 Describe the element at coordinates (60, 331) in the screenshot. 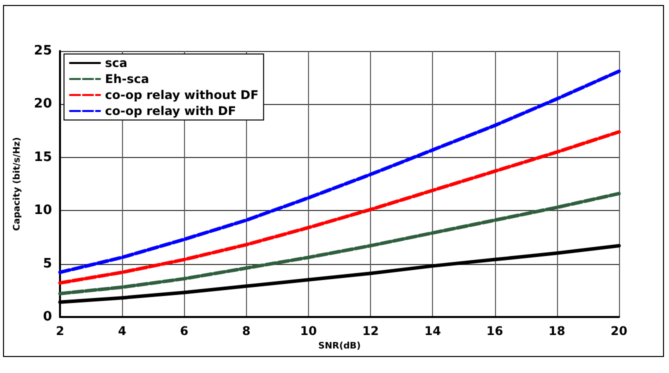

I see `x-tick-label: 2` at that location.